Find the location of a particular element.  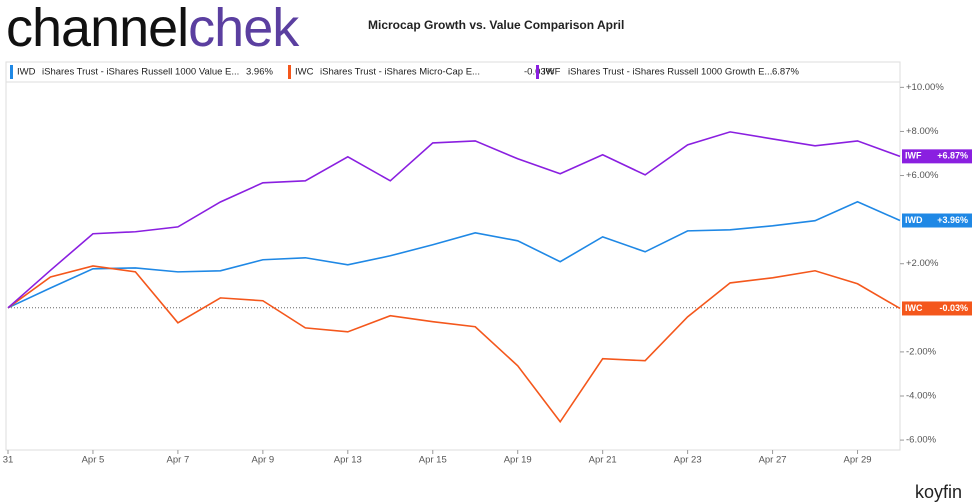

legend-value: 6.87% is located at coordinates (785, 72).